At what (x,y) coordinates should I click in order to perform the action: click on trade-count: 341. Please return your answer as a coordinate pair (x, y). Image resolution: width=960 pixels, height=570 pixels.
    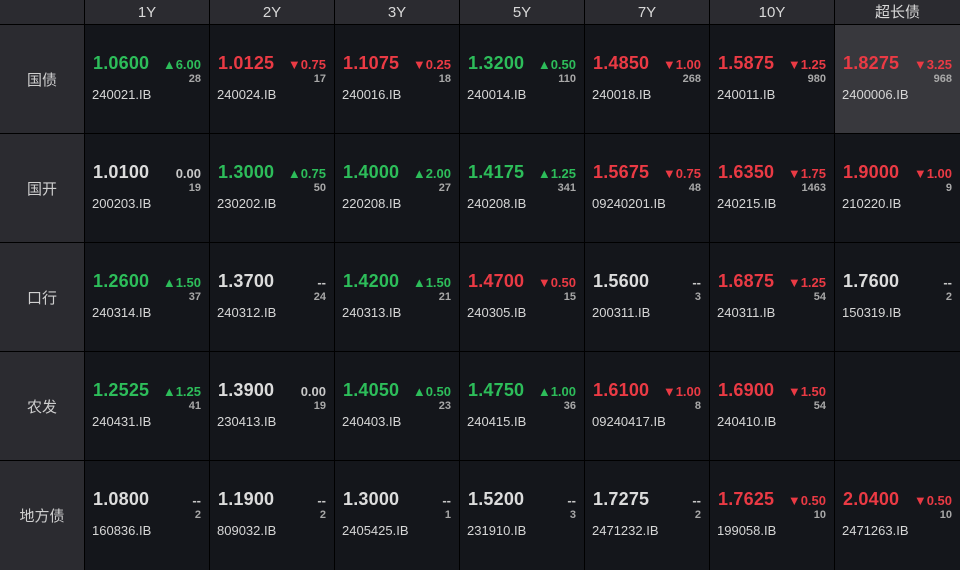
    Looking at the image, I should click on (566, 188).